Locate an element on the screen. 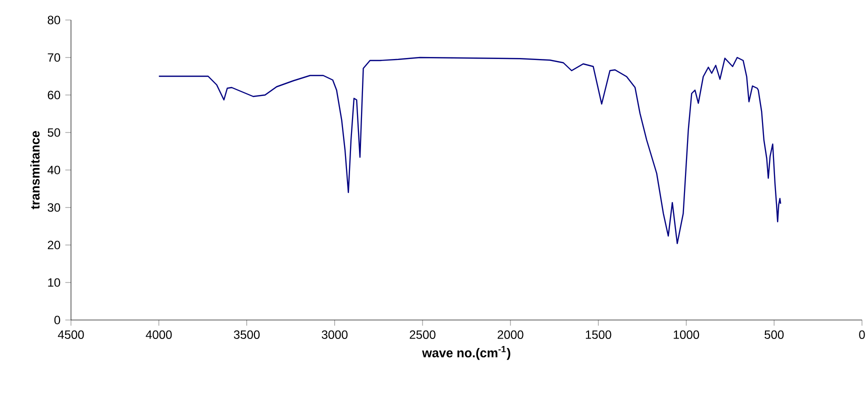 This screenshot has height=401, width=868. x-tick-label: 4000 is located at coordinates (159, 334).